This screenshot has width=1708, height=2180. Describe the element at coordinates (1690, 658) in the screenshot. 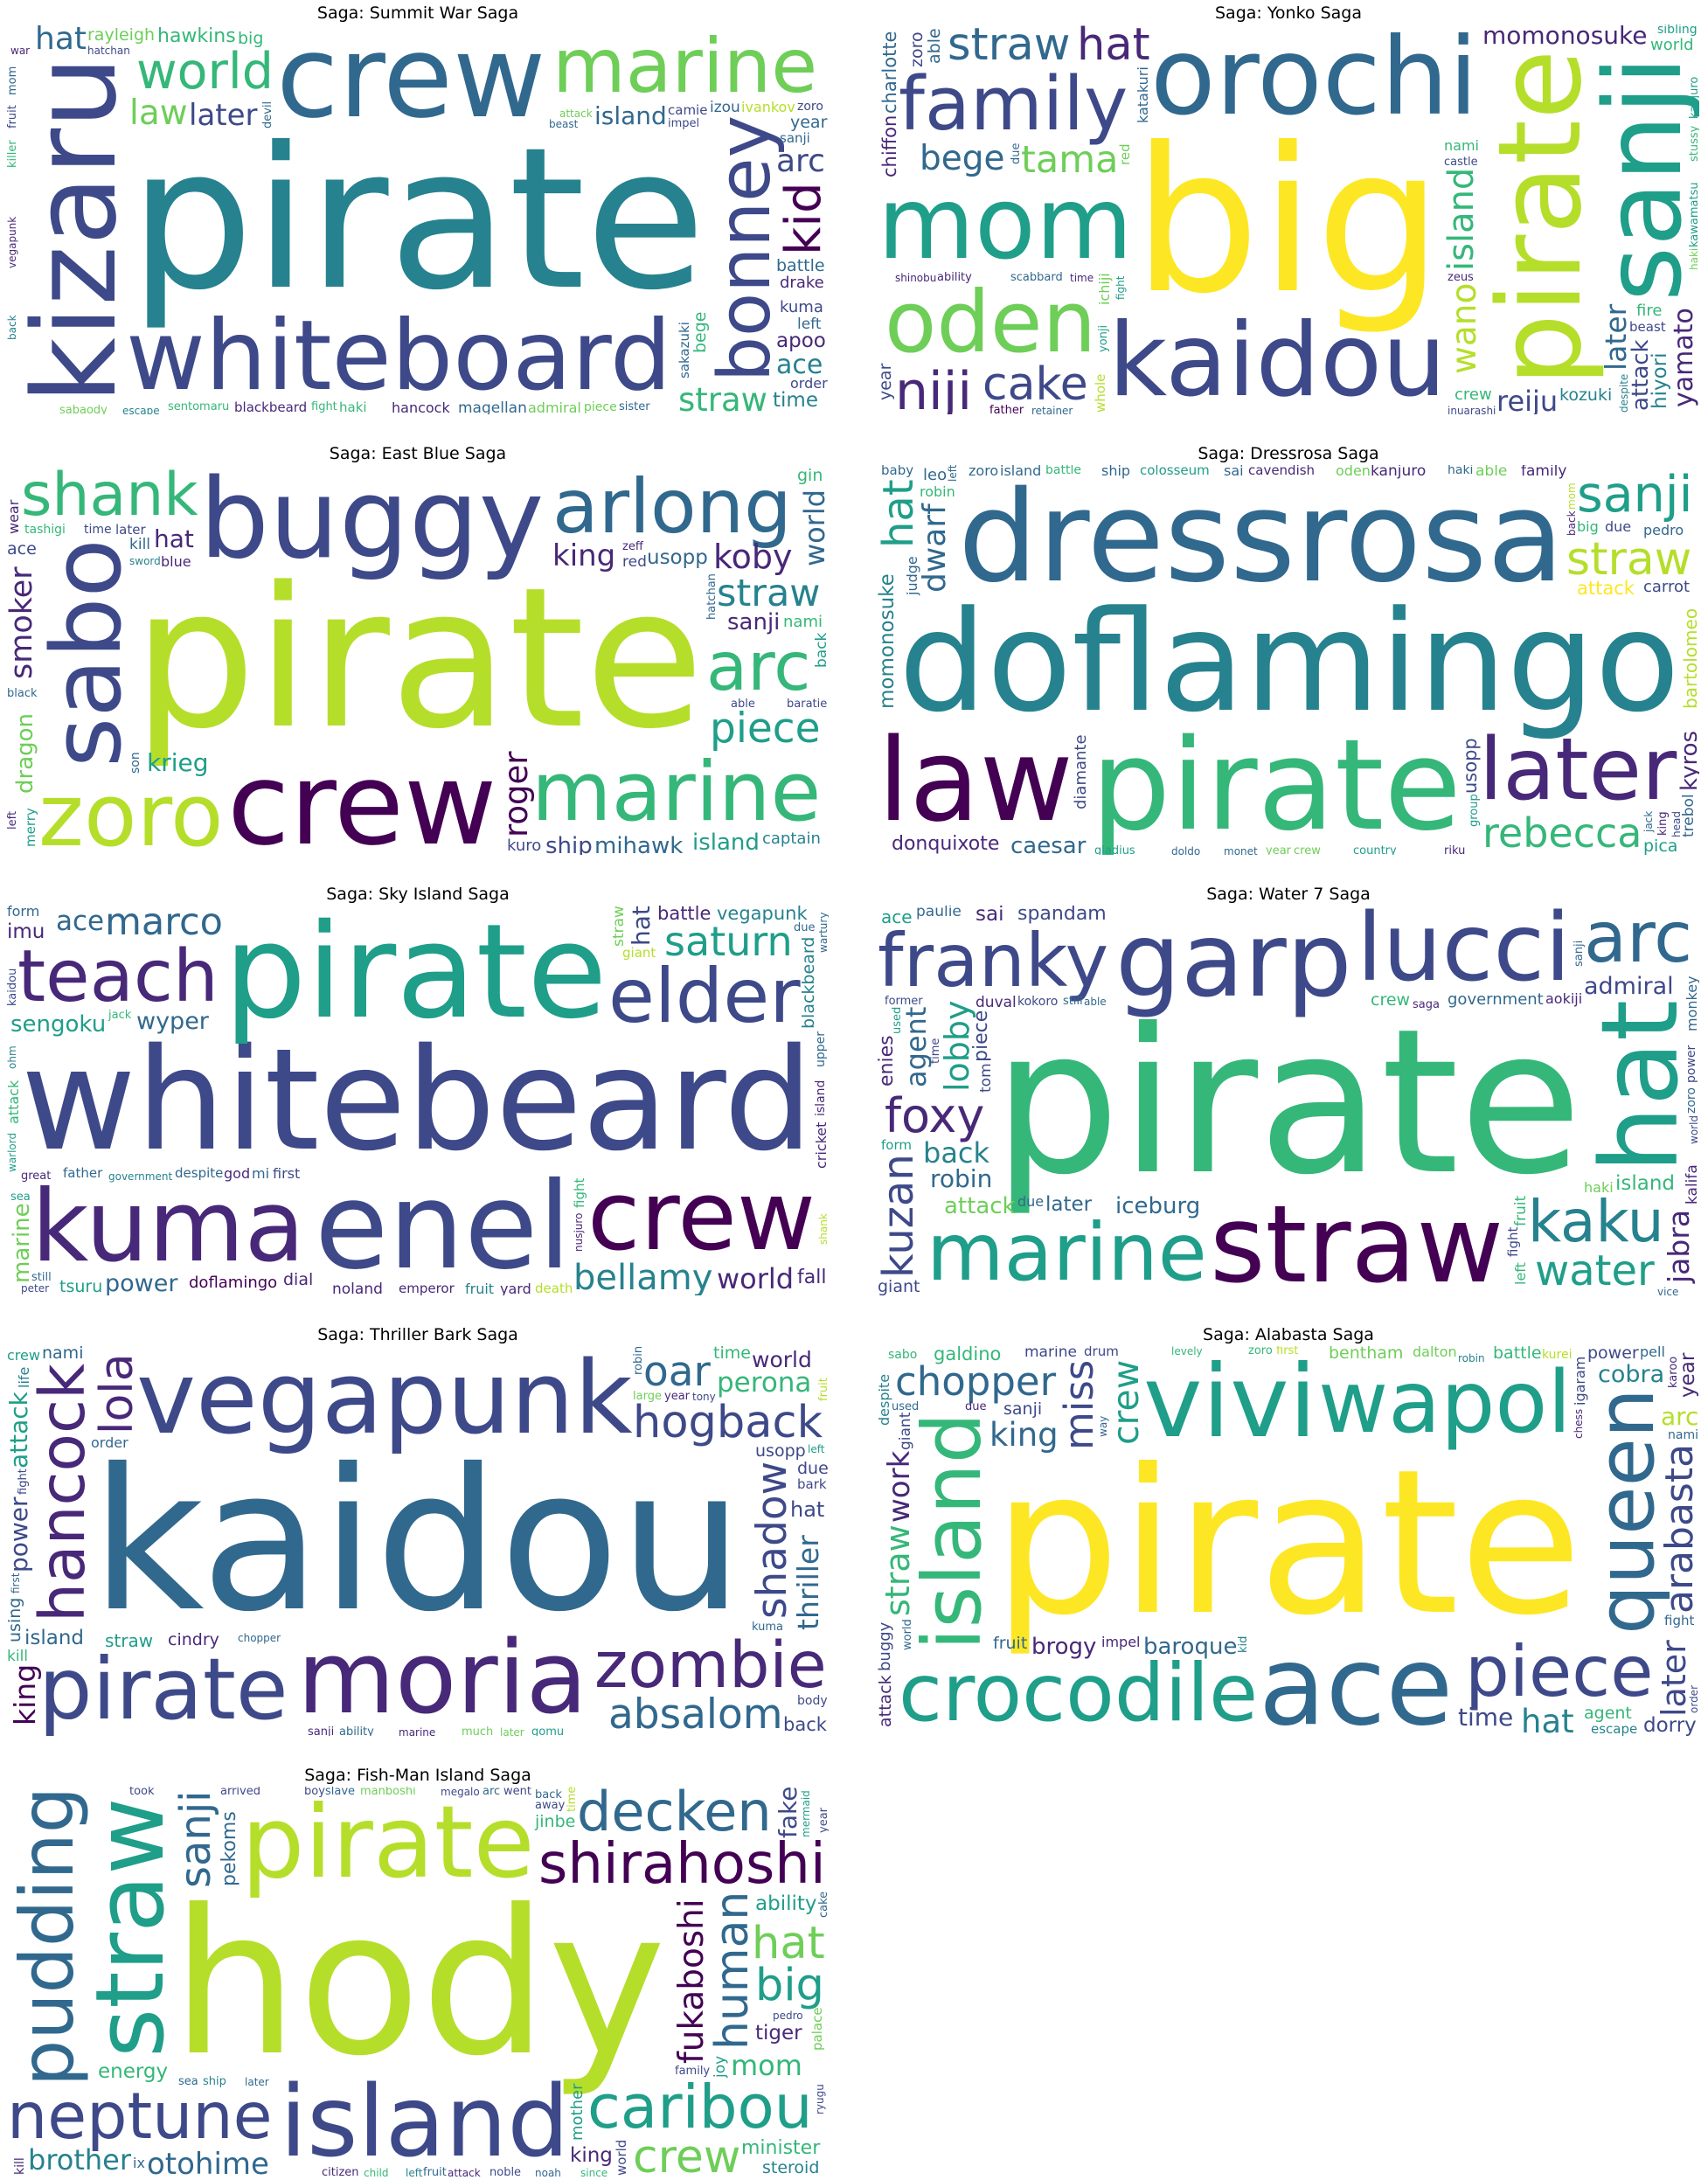

I see `cloud-word: bartolomeo` at that location.